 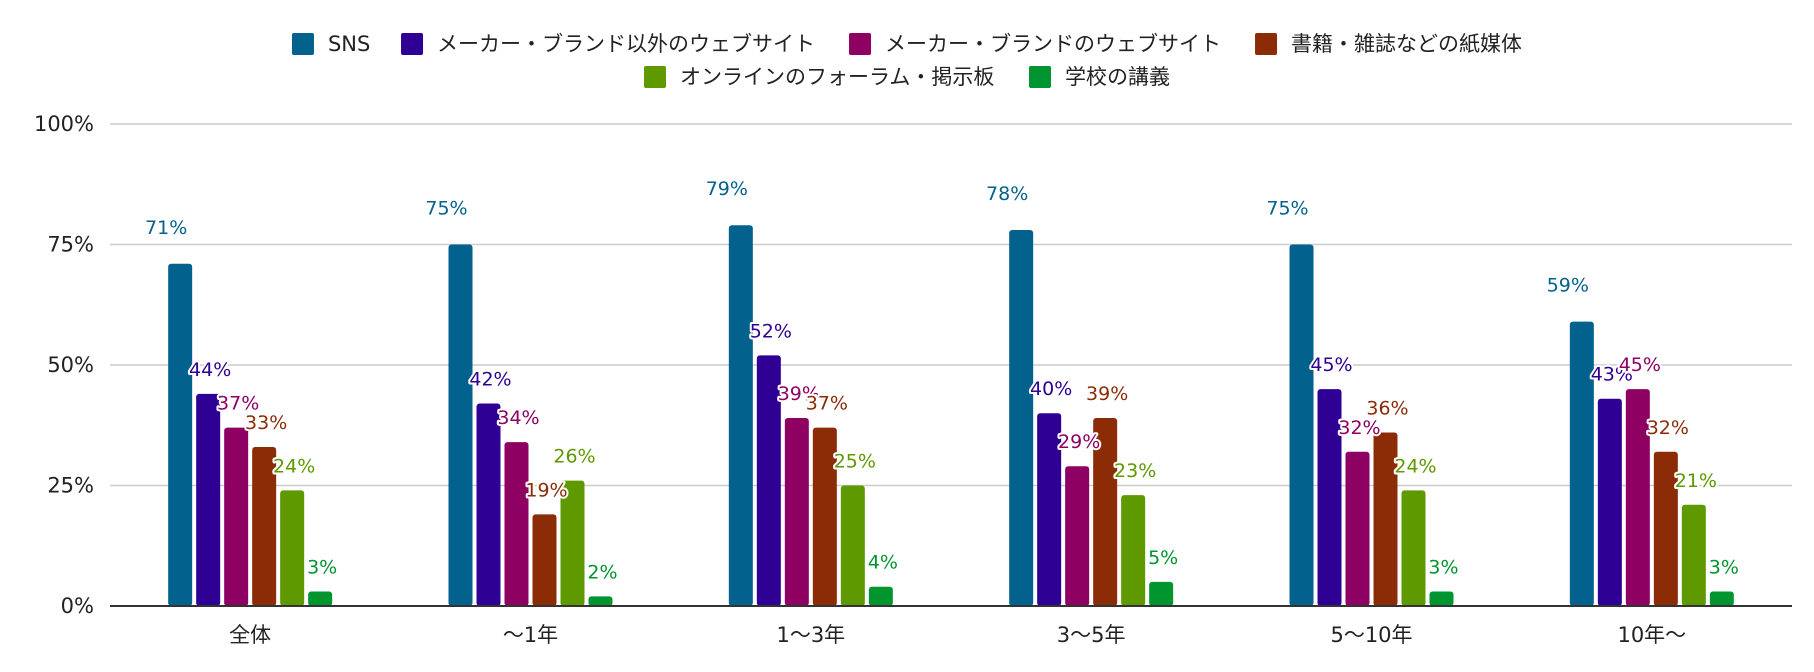 What do you see at coordinates (166, 228) in the screenshot?
I see `data-label: 71%` at bounding box center [166, 228].